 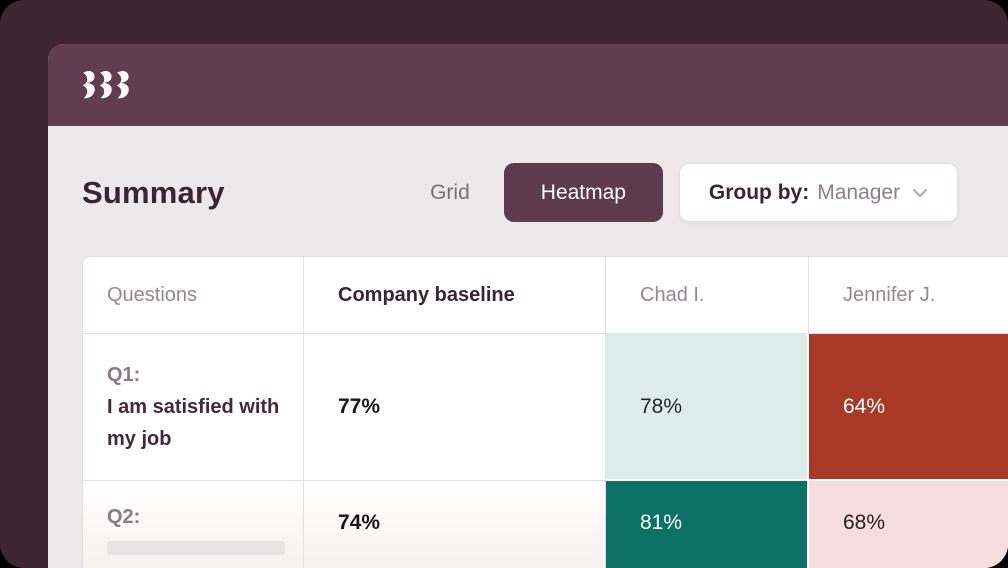 I want to click on baseline-cell-q1: 77%, so click(x=455, y=407).